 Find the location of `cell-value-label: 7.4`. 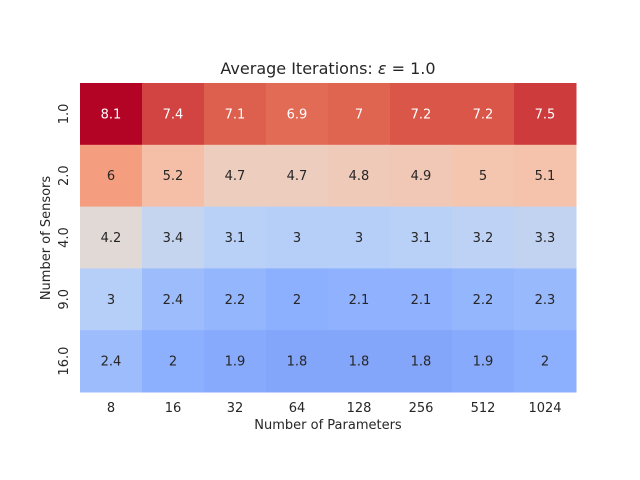

cell-value-label: 7.4 is located at coordinates (173, 114).